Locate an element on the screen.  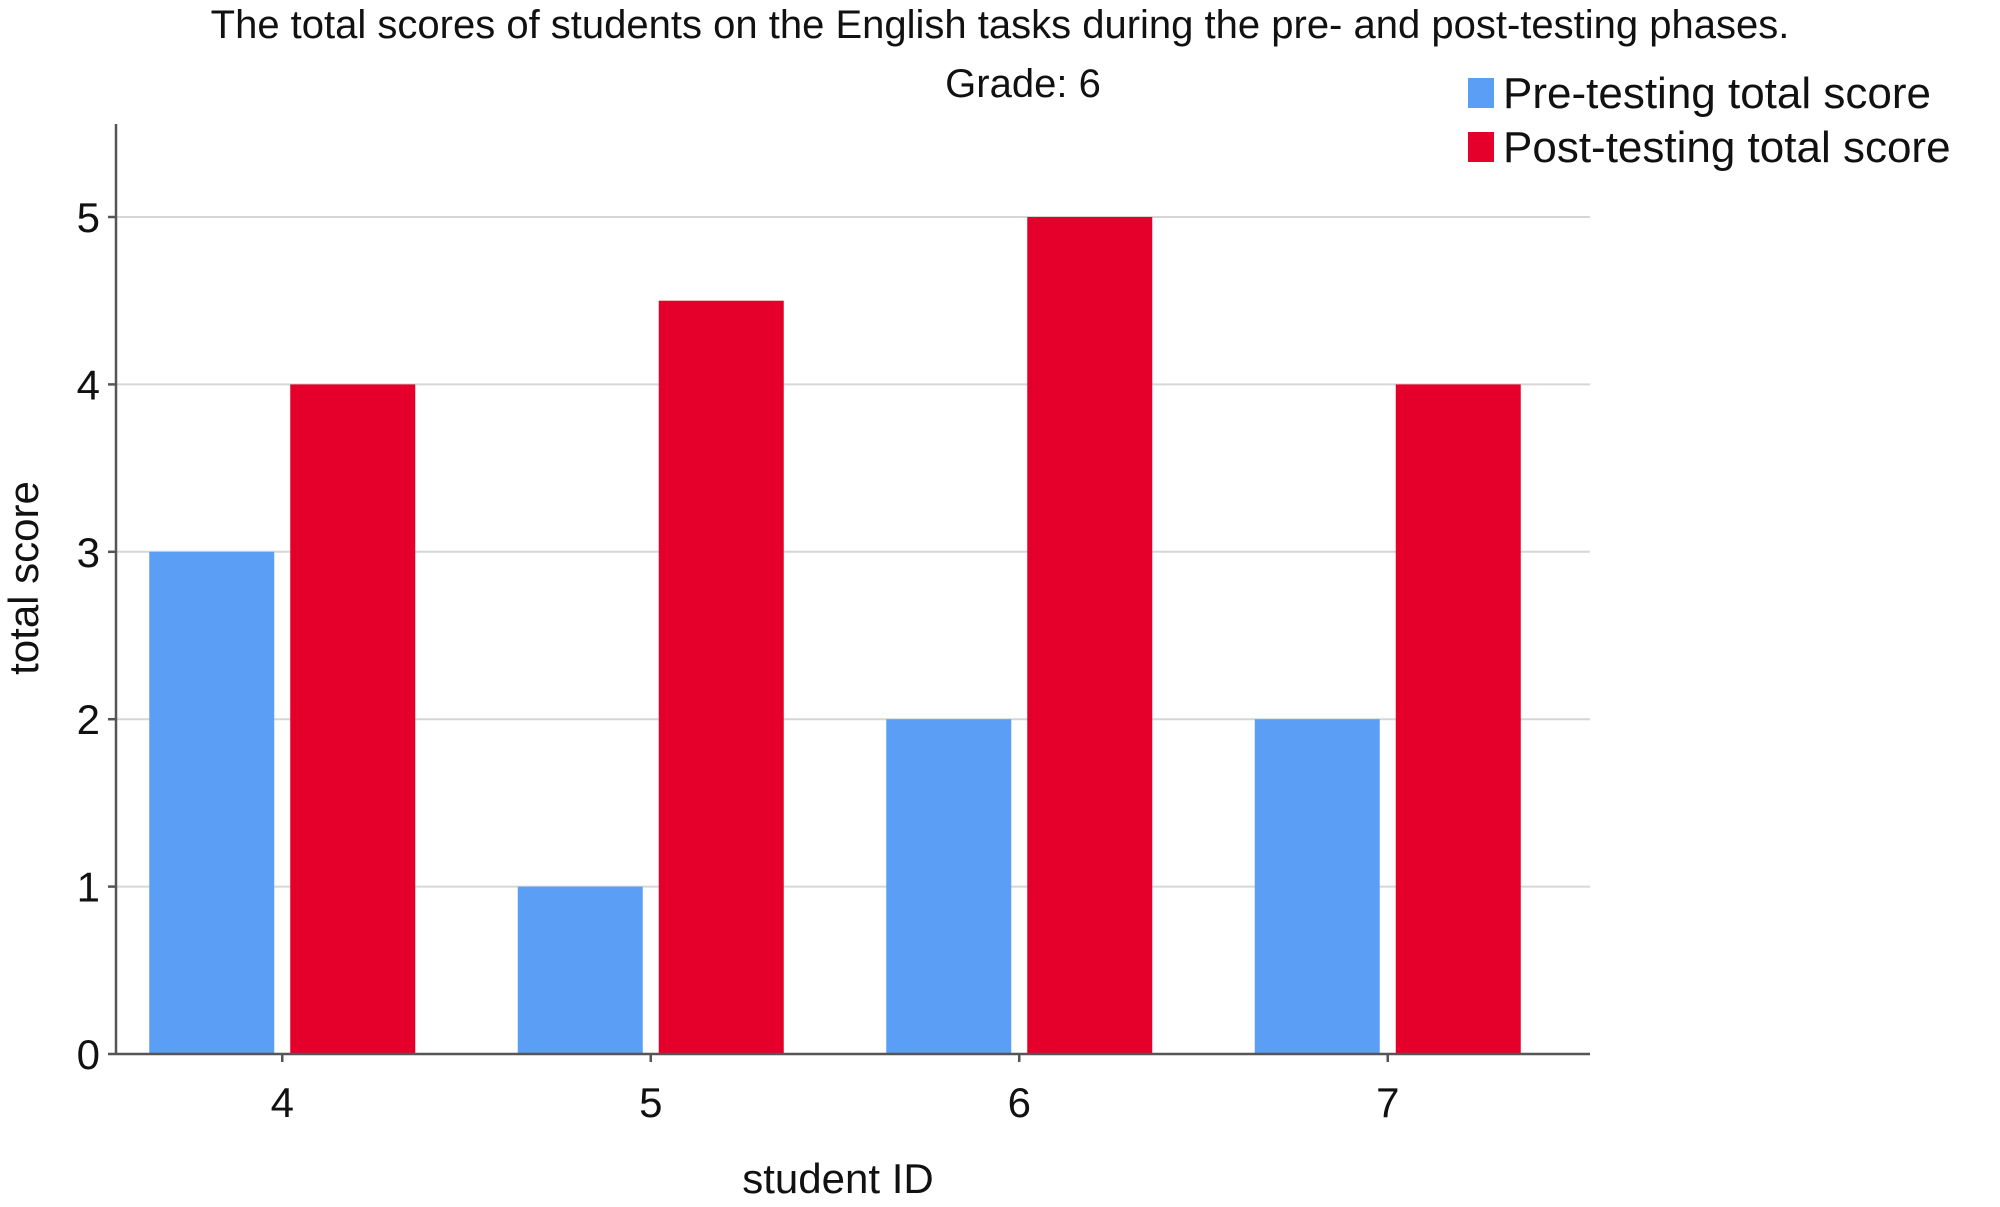
y-tick-label: 5 is located at coordinates (88, 217).